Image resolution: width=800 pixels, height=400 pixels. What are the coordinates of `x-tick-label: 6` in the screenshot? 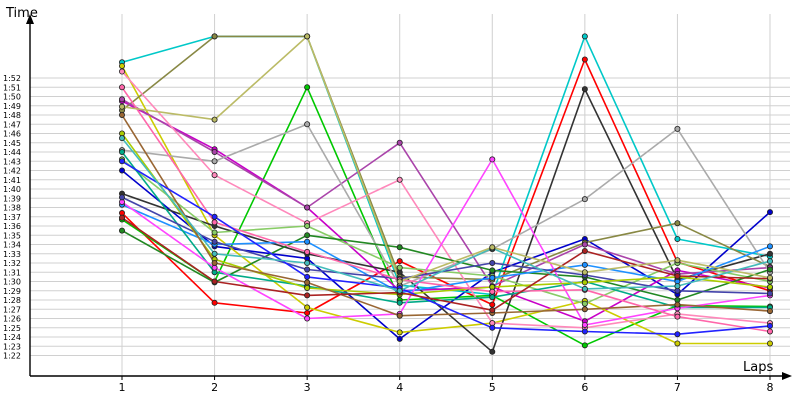 It's located at (584, 387).